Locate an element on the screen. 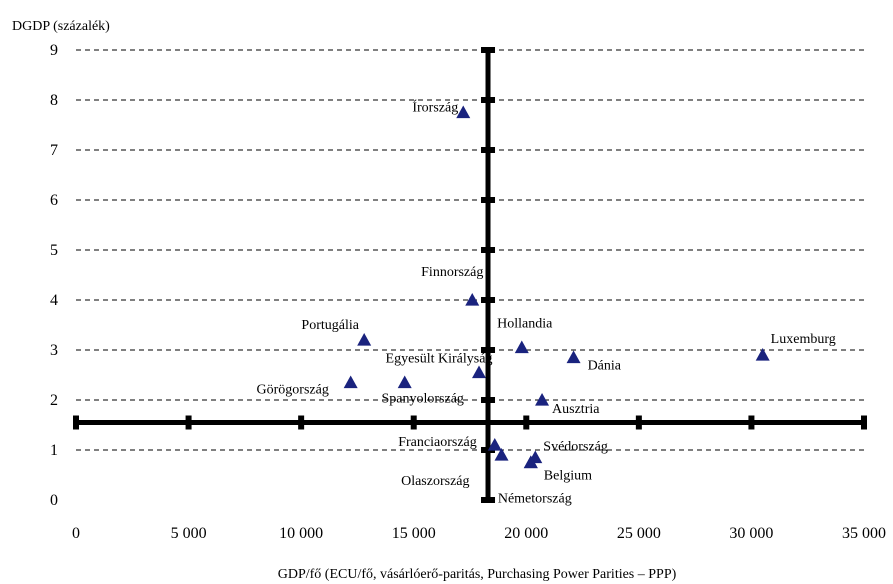 Image resolution: width=893 pixels, height=584 pixels. y-axis-title: DGDP (százalék) is located at coordinates (61, 26).